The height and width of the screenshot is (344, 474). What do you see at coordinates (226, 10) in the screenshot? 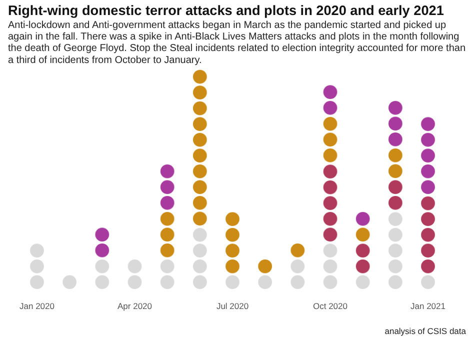
I see `chart-title: Right-wing domestic terror attacks and plots in 2020 and early 2021` at bounding box center [226, 10].